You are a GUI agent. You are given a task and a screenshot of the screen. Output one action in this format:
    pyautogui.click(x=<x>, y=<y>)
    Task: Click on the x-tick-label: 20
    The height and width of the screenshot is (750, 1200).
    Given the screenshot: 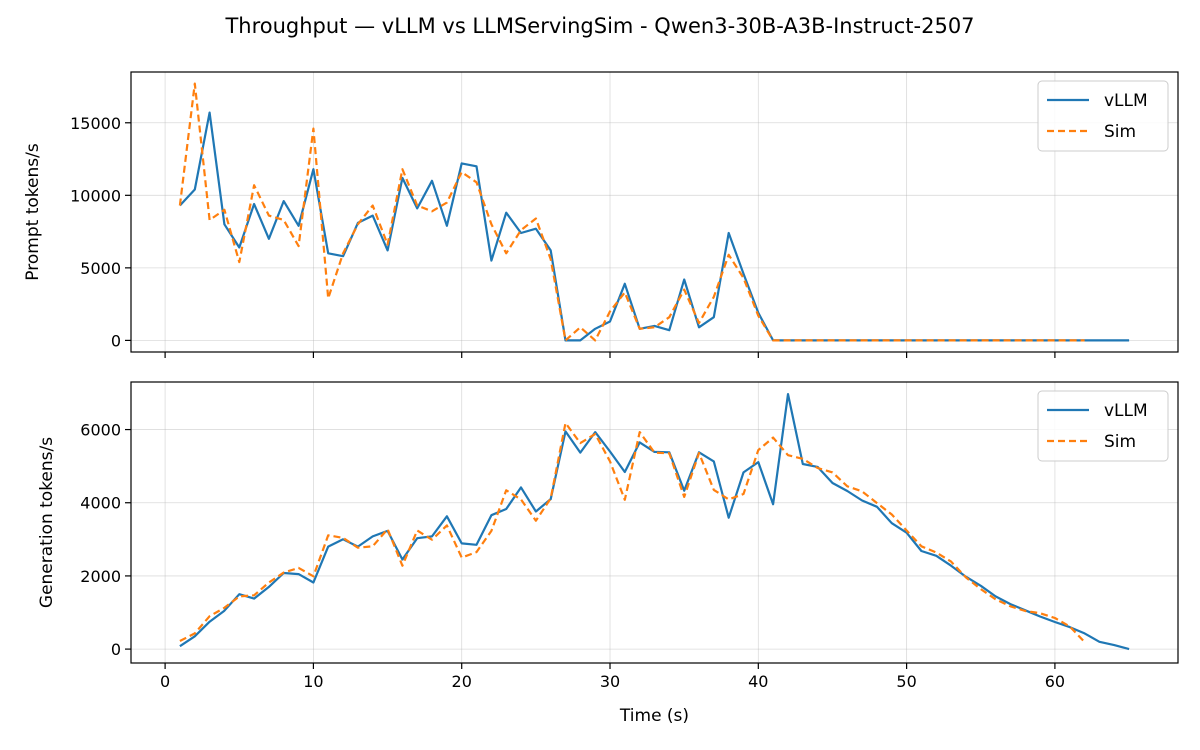 What is the action you would take?
    pyautogui.click(x=462, y=681)
    